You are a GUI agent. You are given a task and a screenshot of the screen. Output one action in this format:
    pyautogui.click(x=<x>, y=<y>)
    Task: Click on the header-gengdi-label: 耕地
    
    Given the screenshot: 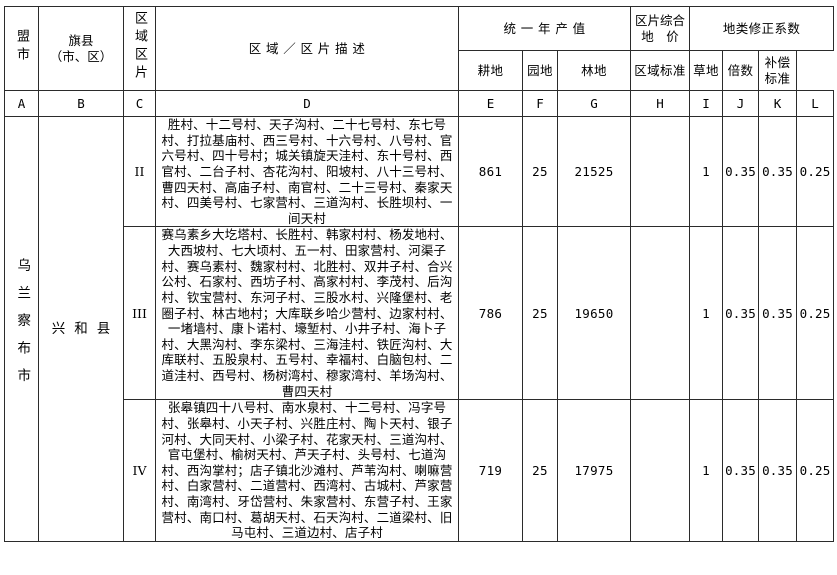 What is the action you would take?
    pyautogui.click(x=490, y=70)
    